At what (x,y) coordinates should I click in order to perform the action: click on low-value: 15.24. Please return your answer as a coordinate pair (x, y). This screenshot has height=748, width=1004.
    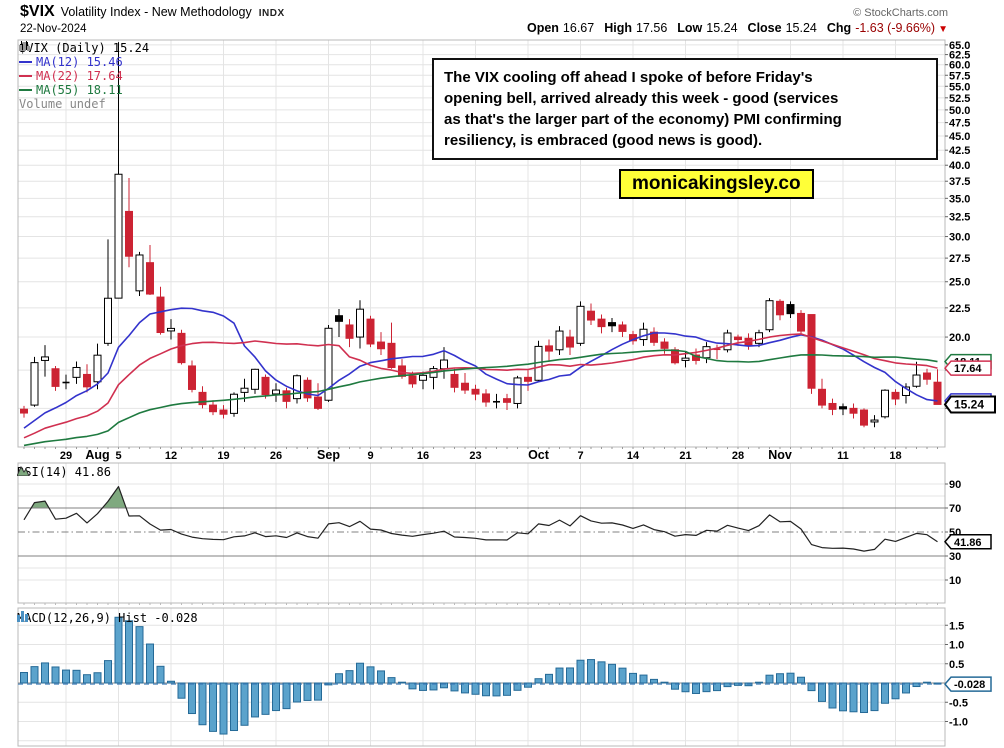
    Looking at the image, I should click on (722, 28).